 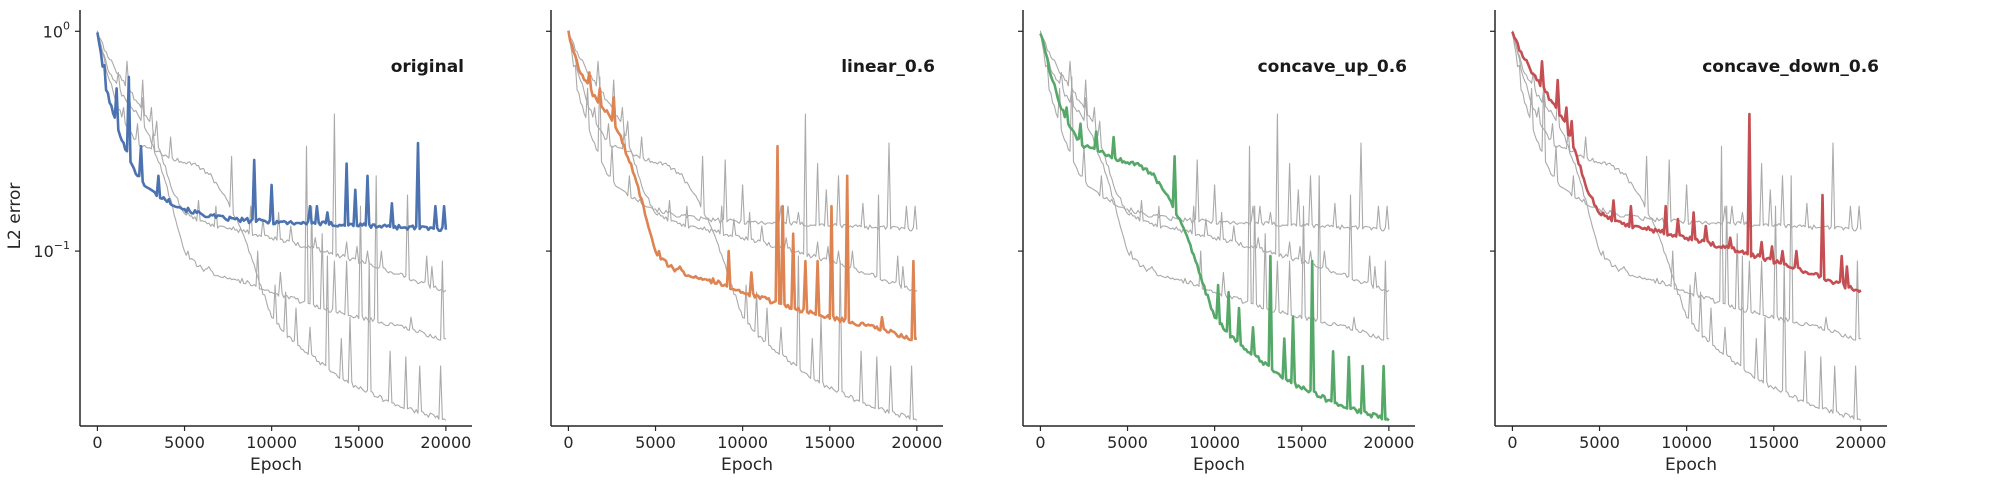 What do you see at coordinates (15, 216) in the screenshot?
I see `y-axis-label: L2 error` at bounding box center [15, 216].